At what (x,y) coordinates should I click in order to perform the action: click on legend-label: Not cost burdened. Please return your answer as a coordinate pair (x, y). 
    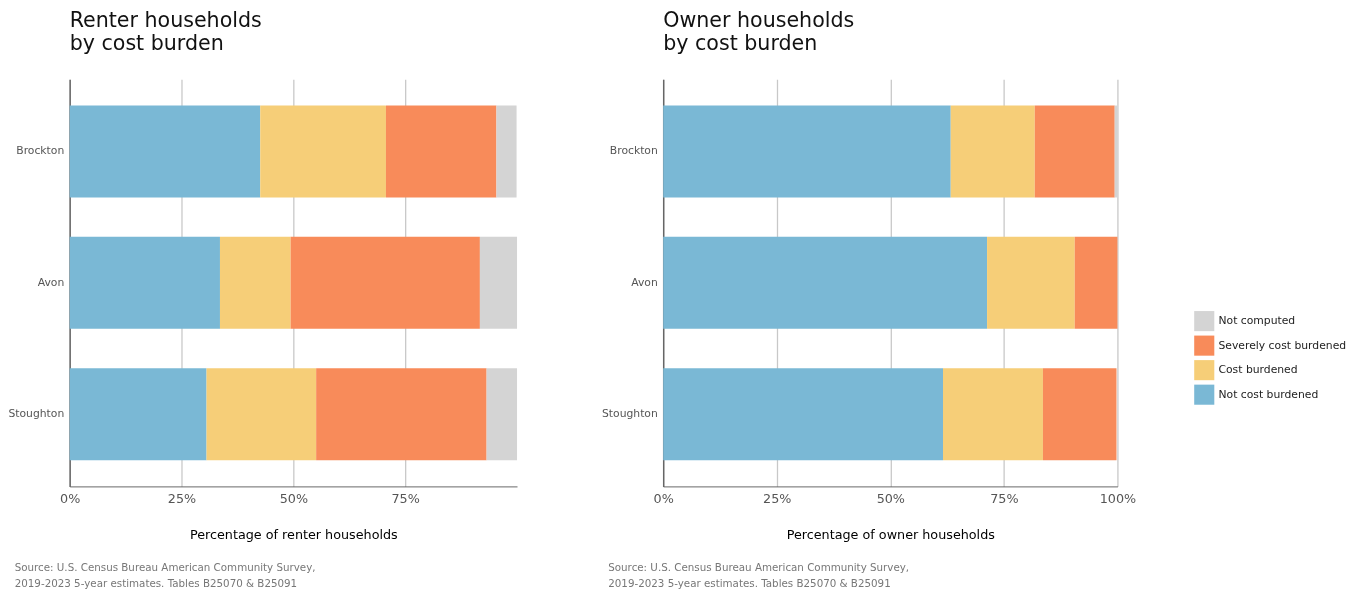
    Looking at the image, I should click on (1268, 394).